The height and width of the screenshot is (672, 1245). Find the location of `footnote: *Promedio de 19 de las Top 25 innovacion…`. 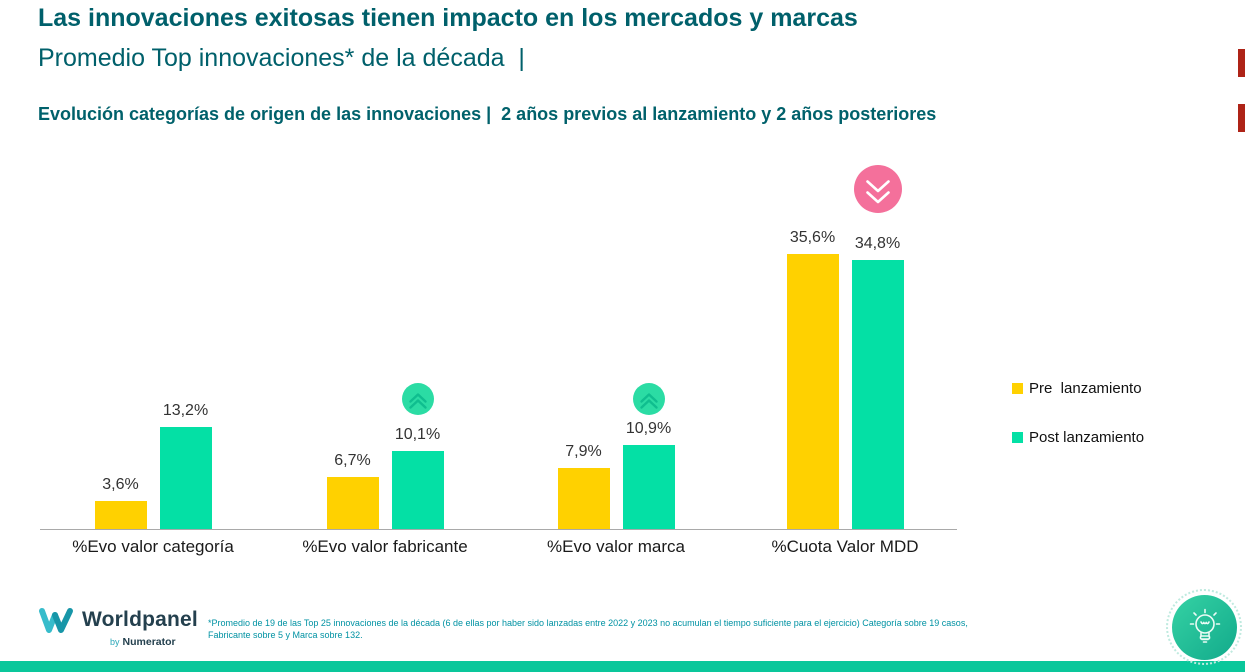

footnote: *Promedio de 19 de las Top 25 innovacion… is located at coordinates (588, 629).